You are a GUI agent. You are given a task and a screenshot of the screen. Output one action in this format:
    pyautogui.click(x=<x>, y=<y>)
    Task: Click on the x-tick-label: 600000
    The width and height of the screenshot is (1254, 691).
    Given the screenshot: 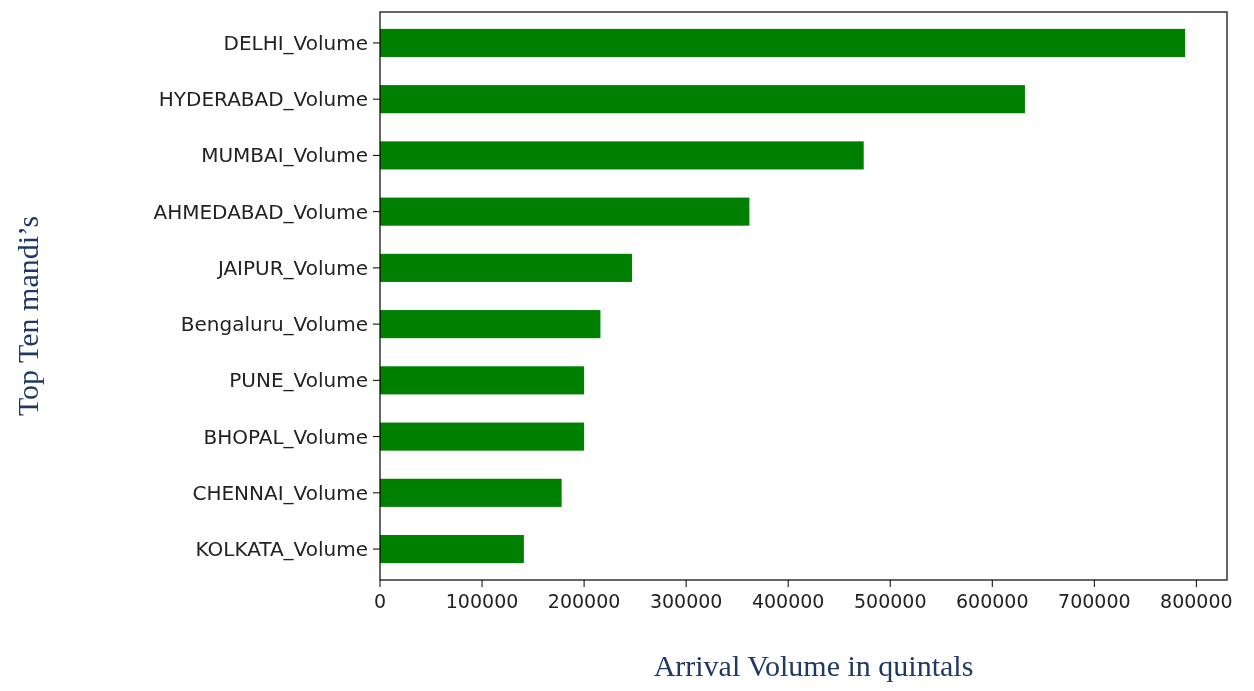 What is the action you would take?
    pyautogui.click(x=992, y=601)
    